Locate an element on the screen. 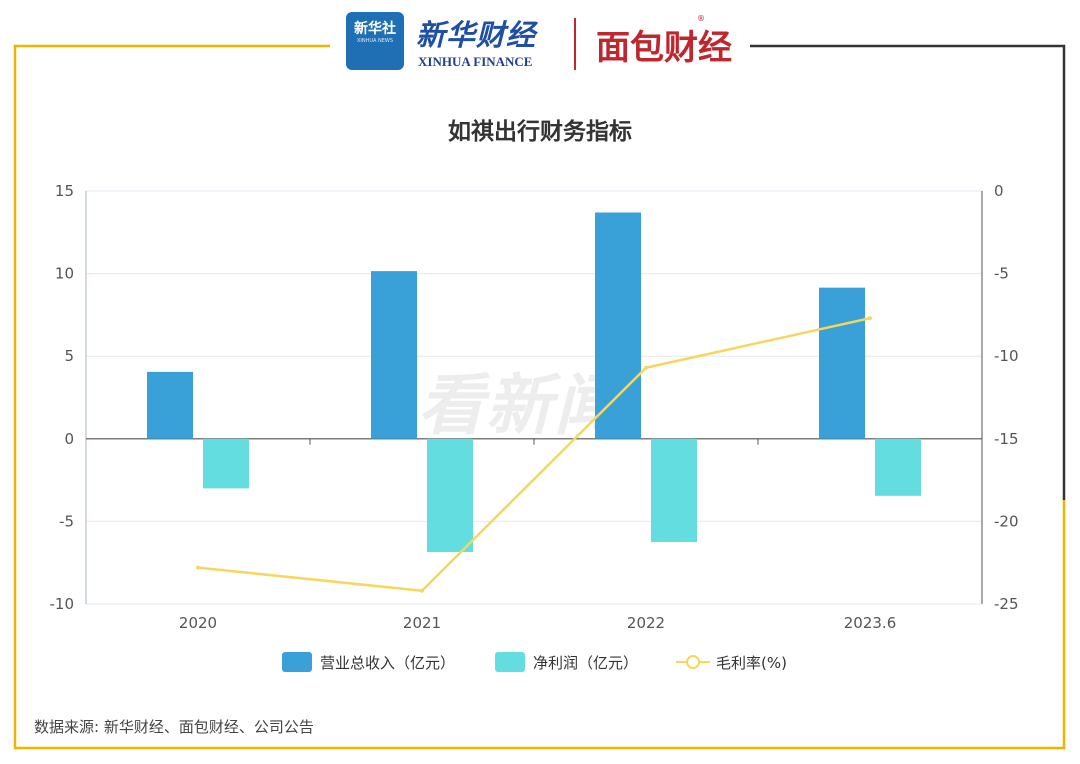 The height and width of the screenshot is (764, 1080). y-right-tick-label: -10 is located at coordinates (1006, 356).